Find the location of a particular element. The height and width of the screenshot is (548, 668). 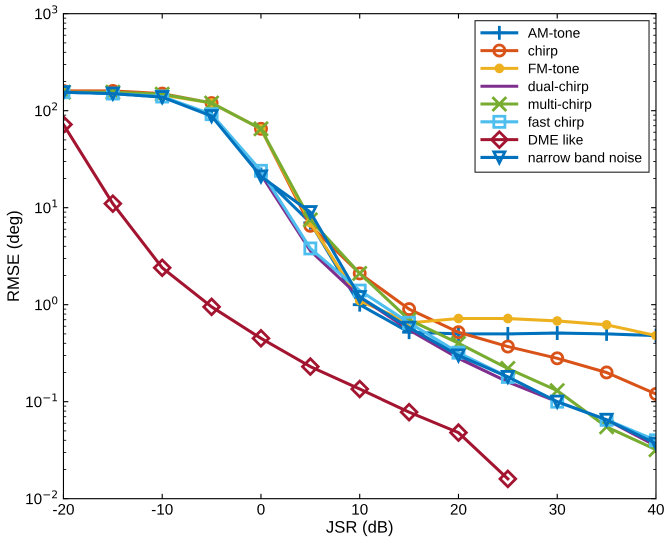

legend-label: AM-tone is located at coordinates (554, 33).